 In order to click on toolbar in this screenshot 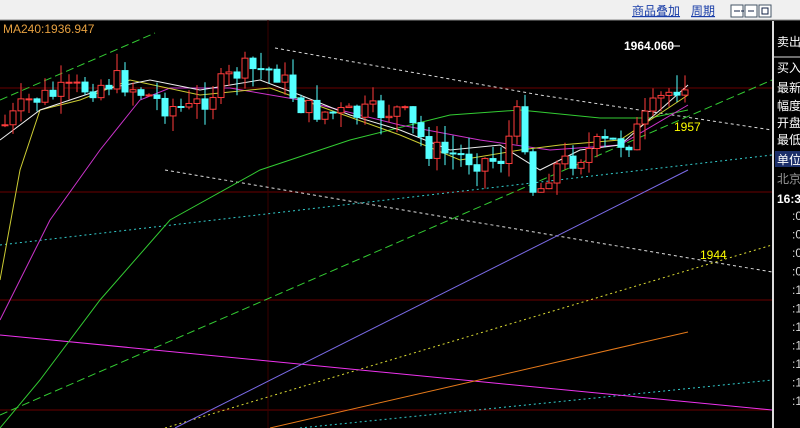, I will do `click(400, 10)`.